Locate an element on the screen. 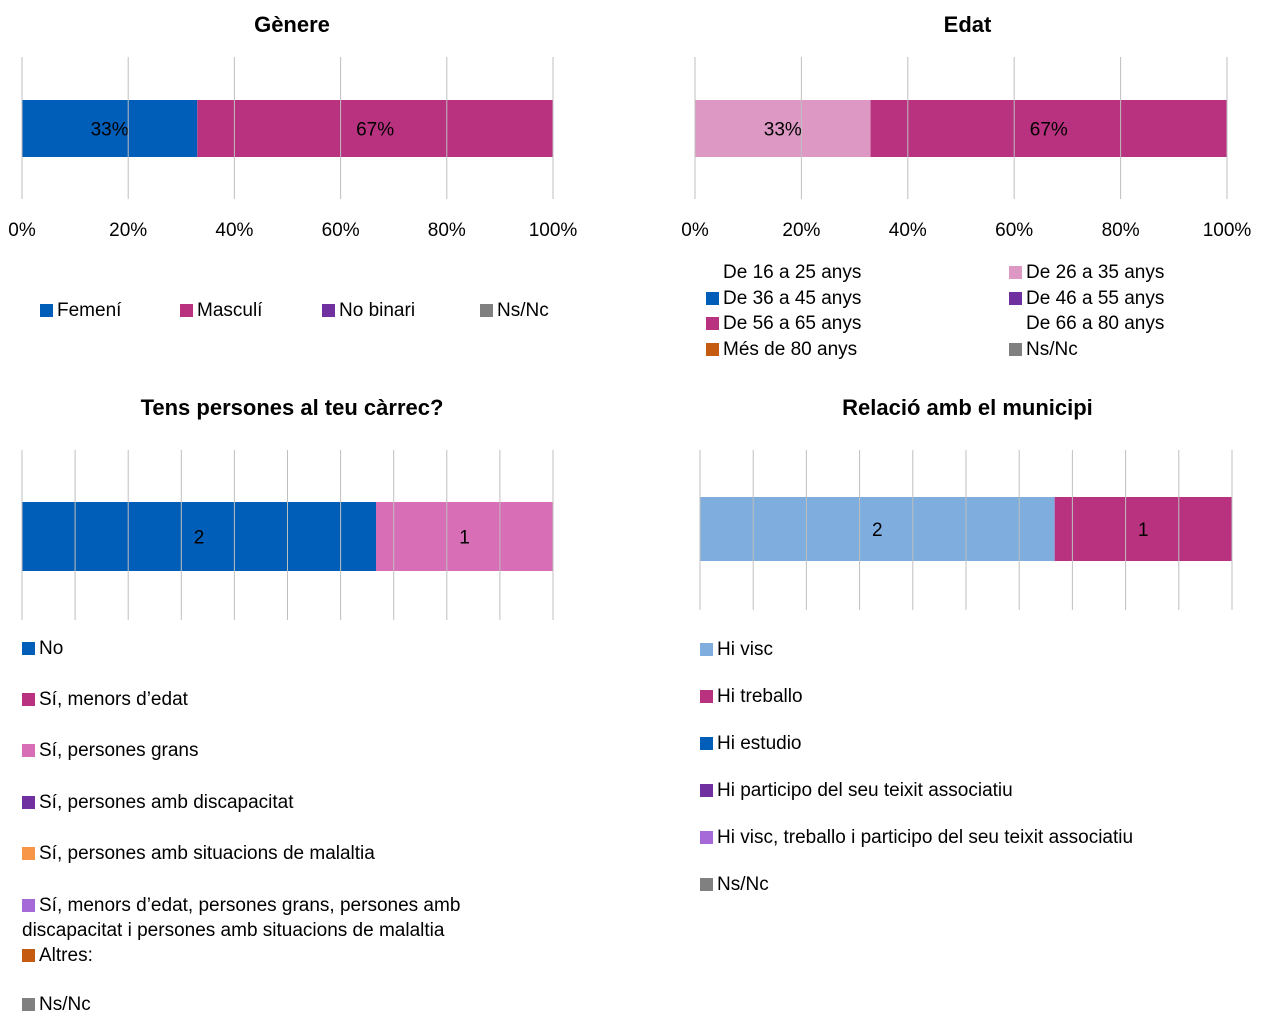 The width and height of the screenshot is (1264, 1017). legend-item: De 16 a 25 anys is located at coordinates (783, 272).